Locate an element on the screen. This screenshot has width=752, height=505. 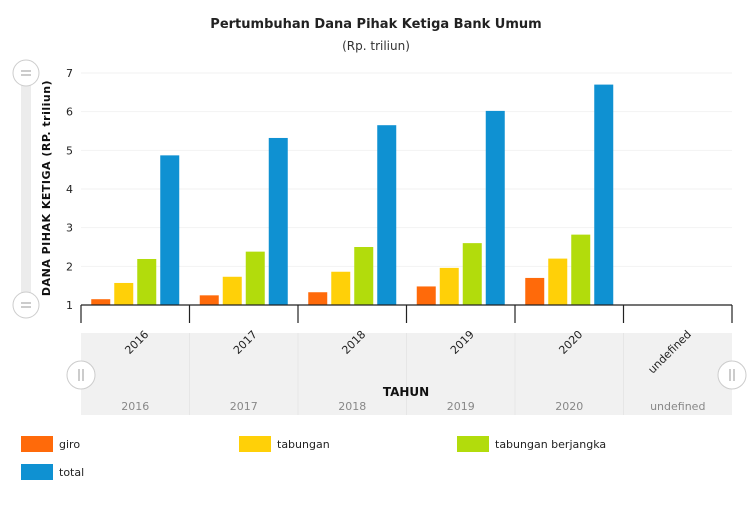
legend-item-tabungan-berjangka: tabungan berjangka is located at coordinates (531, 444).